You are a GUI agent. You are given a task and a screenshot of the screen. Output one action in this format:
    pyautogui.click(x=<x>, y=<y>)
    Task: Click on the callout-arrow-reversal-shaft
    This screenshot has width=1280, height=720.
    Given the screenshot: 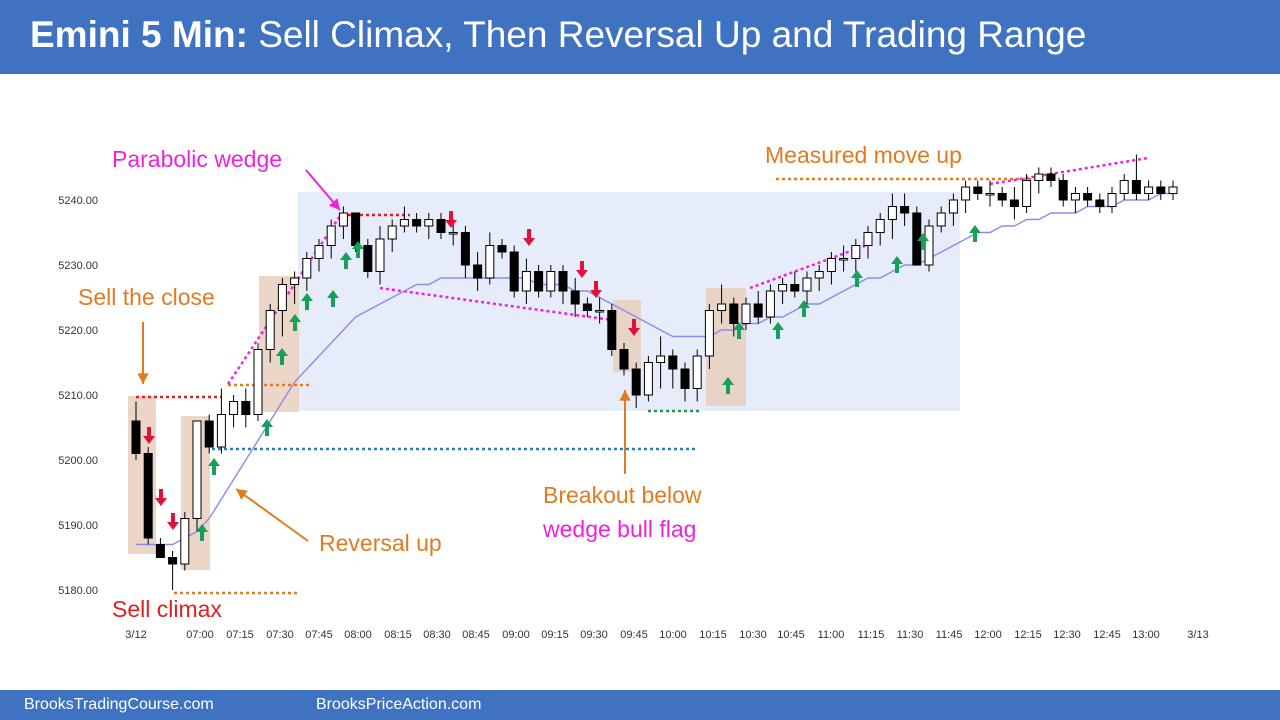 What is the action you would take?
    pyautogui.click(x=272, y=515)
    